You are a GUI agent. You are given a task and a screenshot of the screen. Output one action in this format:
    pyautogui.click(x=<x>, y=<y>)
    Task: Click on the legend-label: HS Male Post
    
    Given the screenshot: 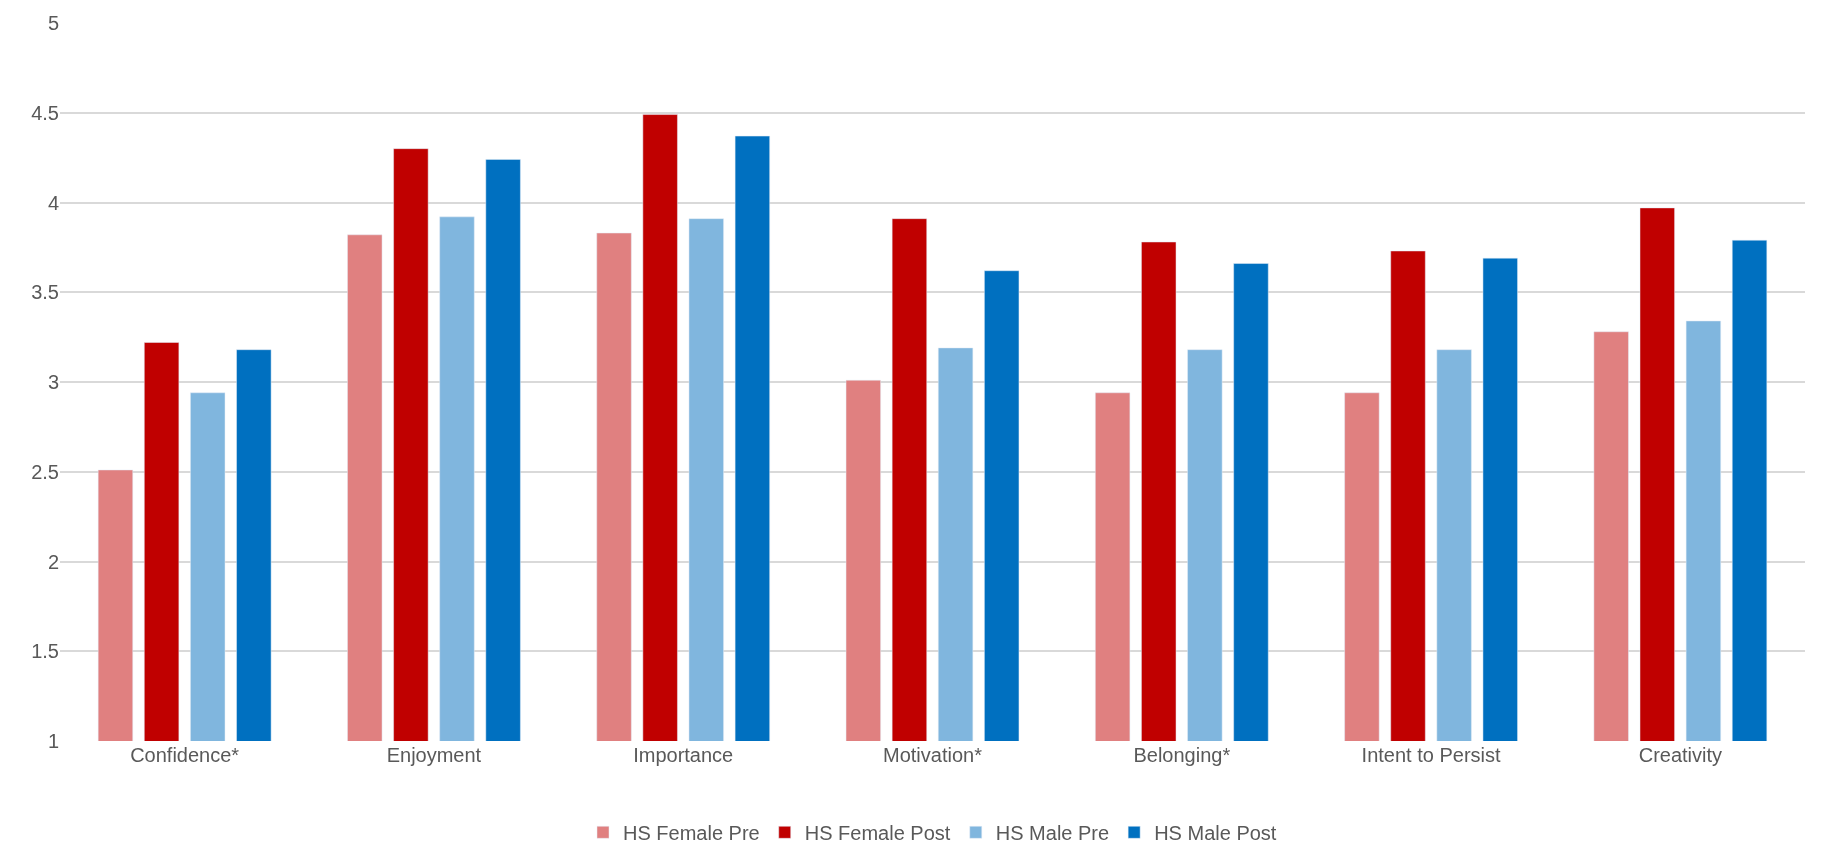 What is the action you would take?
    pyautogui.click(x=1215, y=833)
    